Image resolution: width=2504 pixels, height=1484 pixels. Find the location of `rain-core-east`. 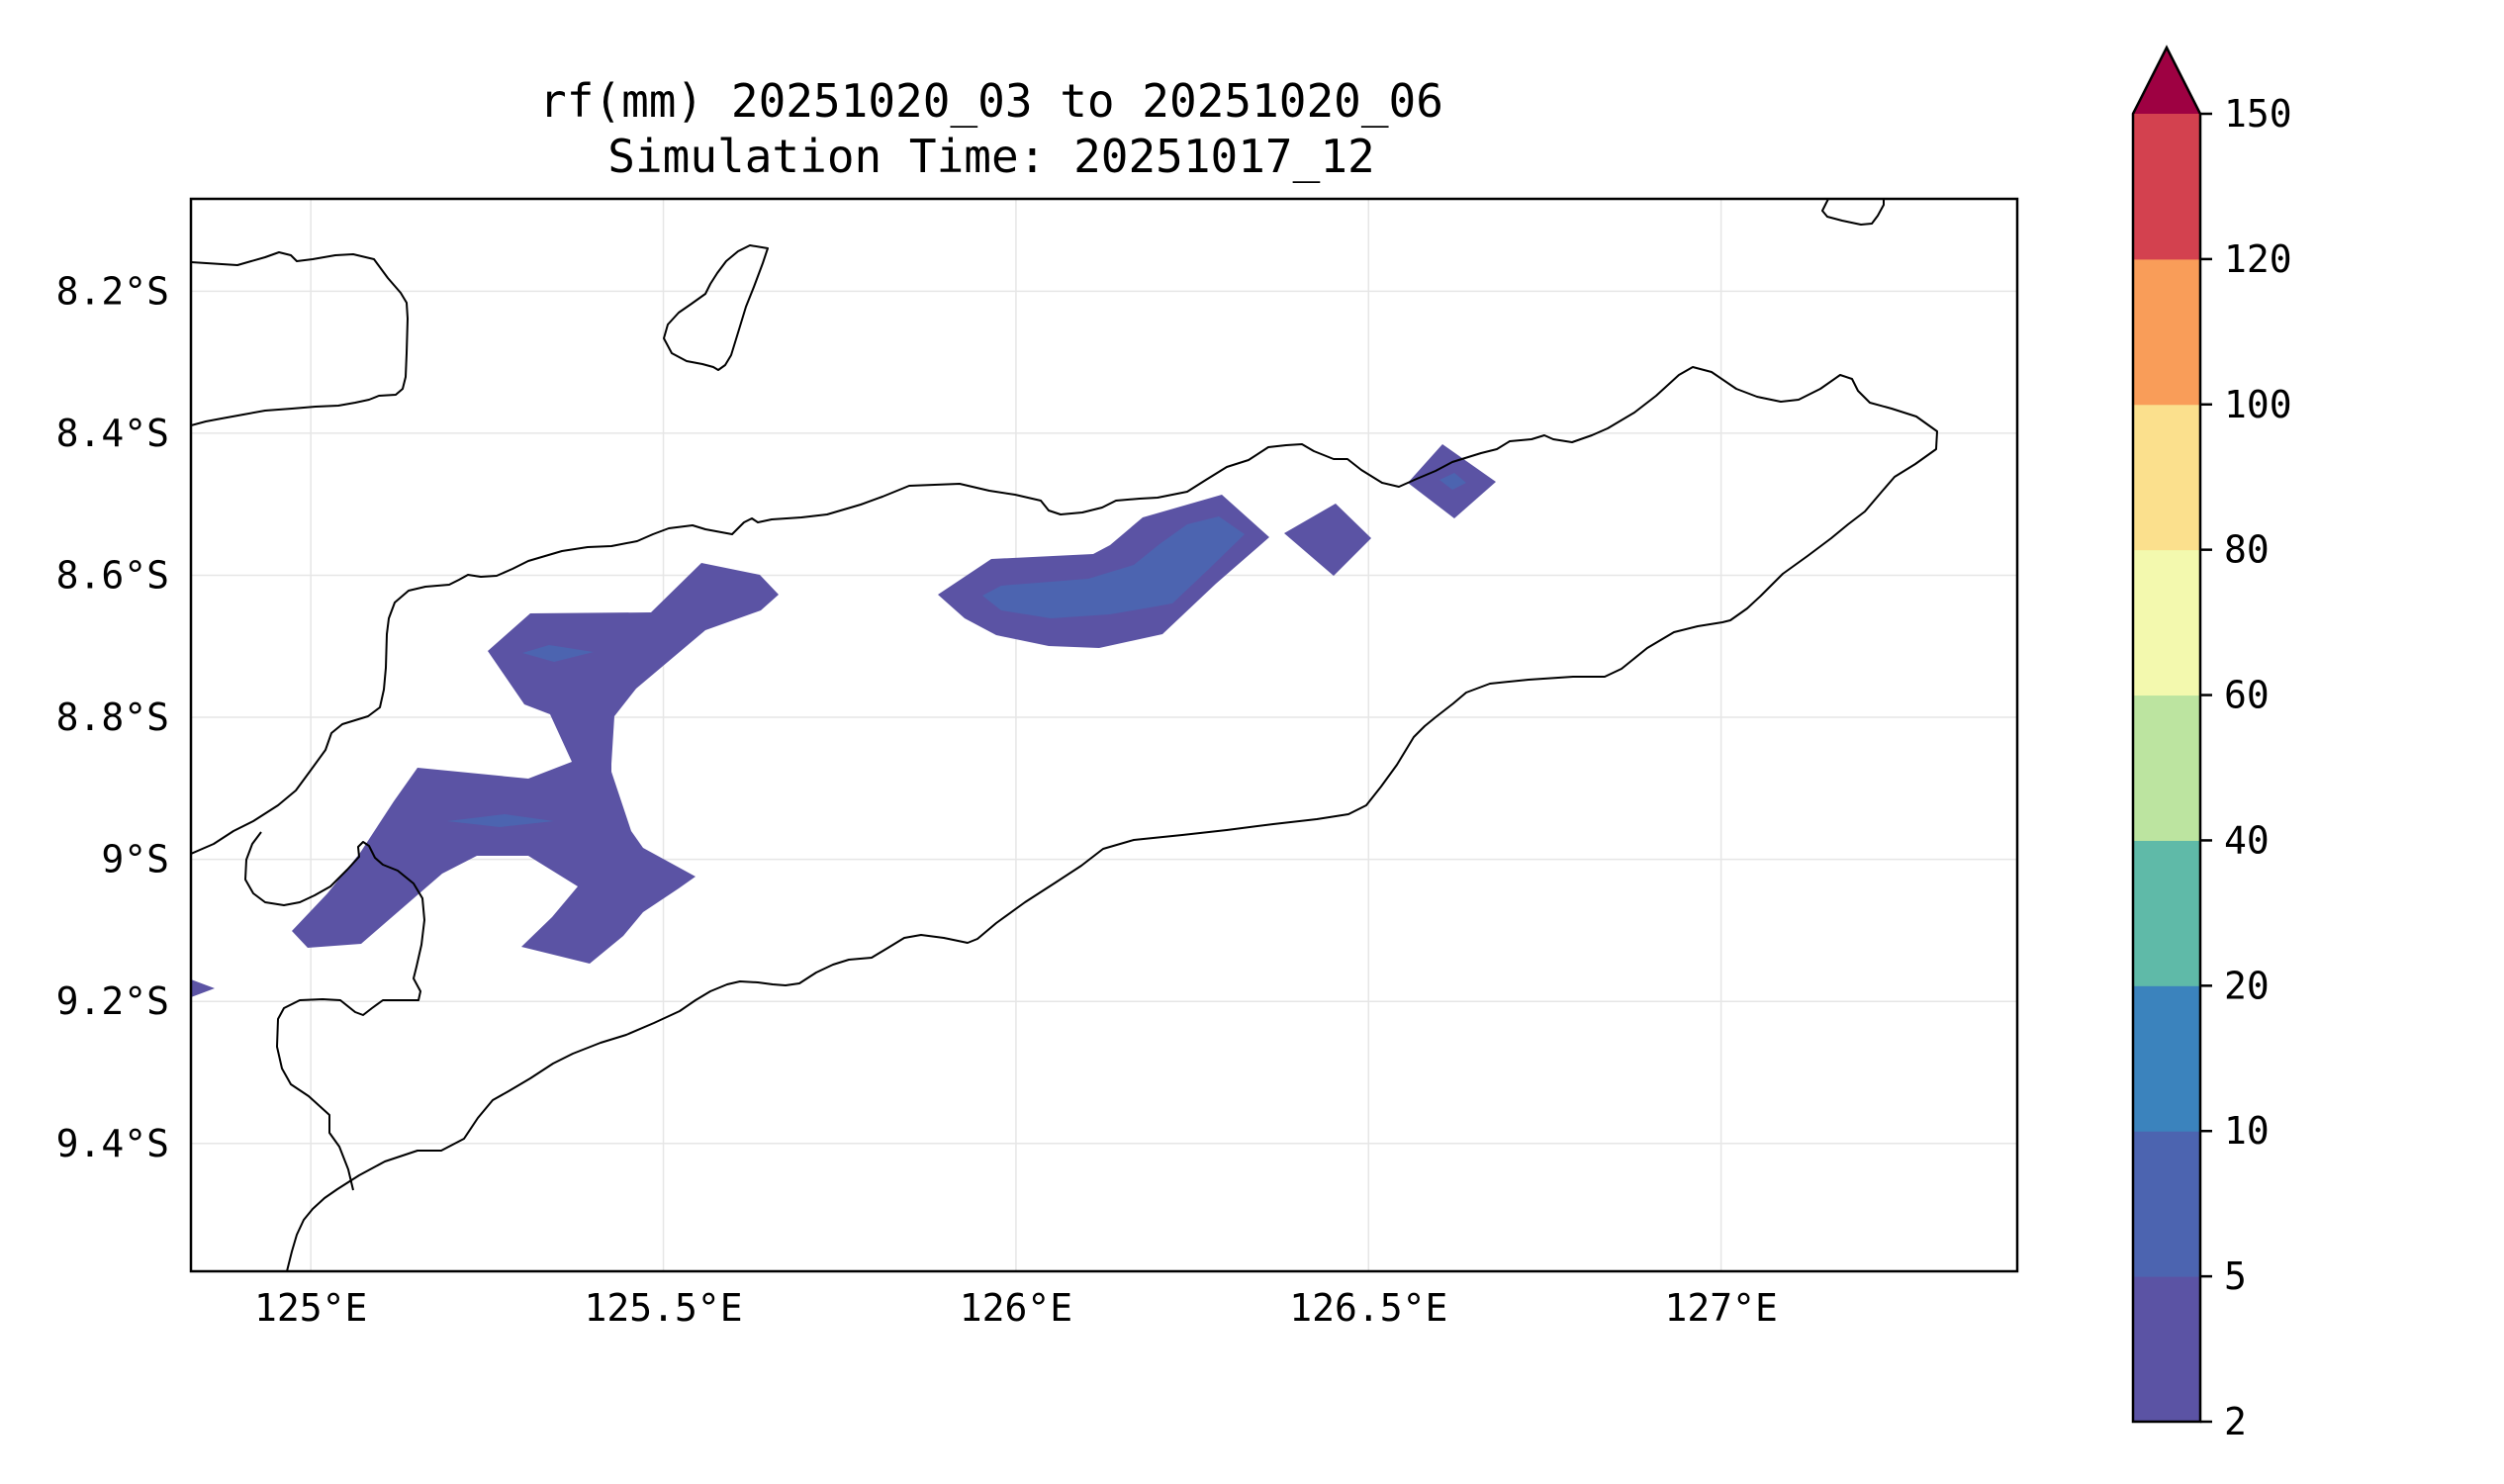

rain-core-east is located at coordinates (1452, 481).